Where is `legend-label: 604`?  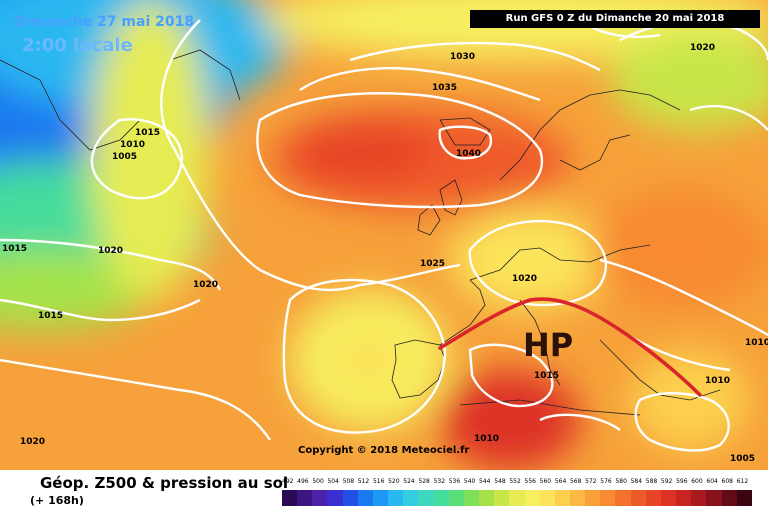
legend-label: 604 is located at coordinates (712, 481).